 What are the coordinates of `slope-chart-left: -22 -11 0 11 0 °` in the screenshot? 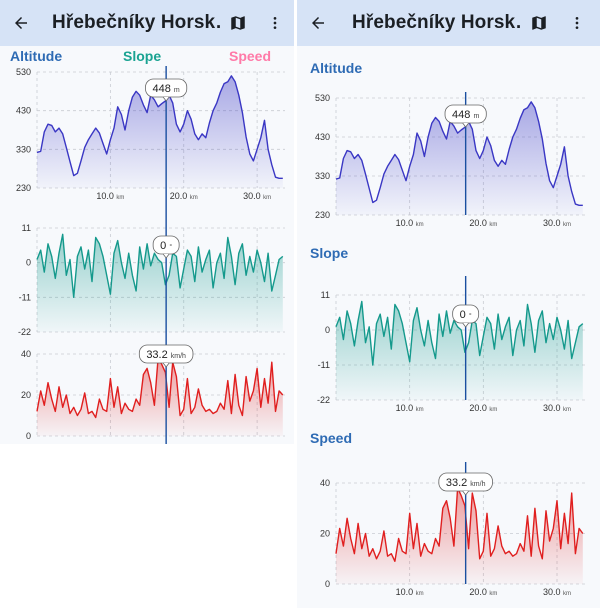 It's located at (147, 273).